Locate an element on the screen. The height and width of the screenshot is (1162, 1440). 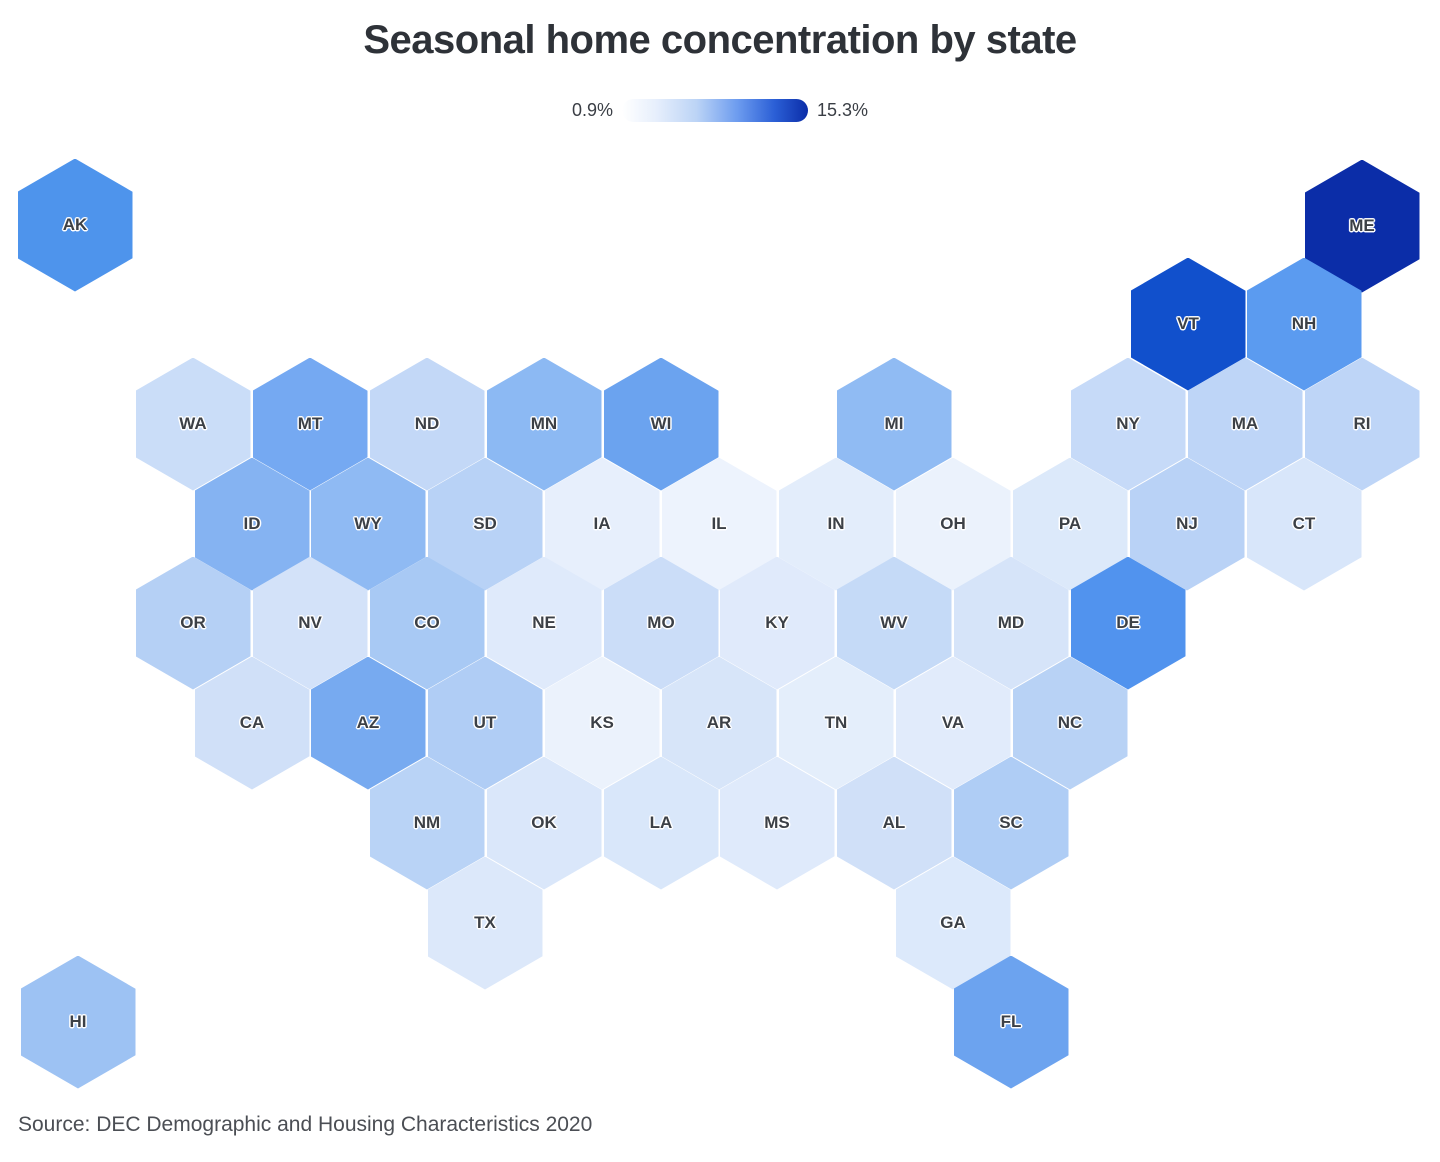
state-label-ak: AK is located at coordinates (75, 224).